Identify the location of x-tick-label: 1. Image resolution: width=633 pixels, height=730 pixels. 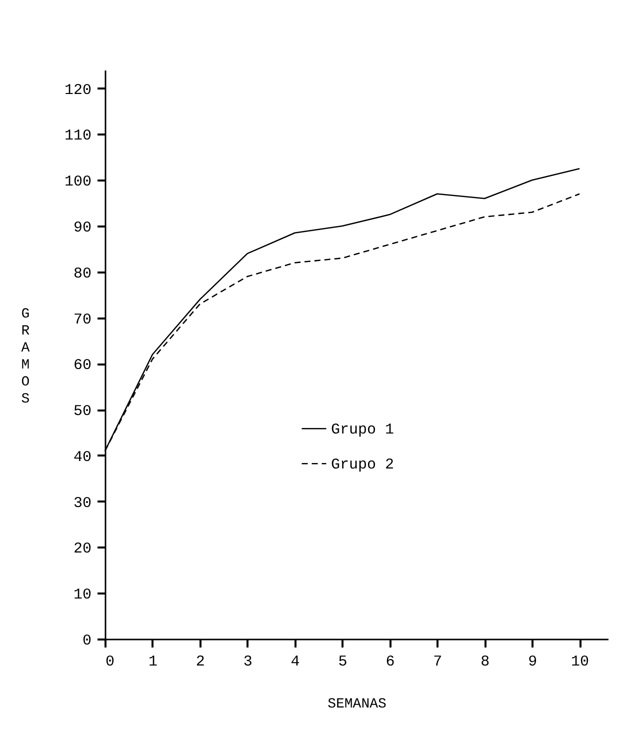
(153, 662).